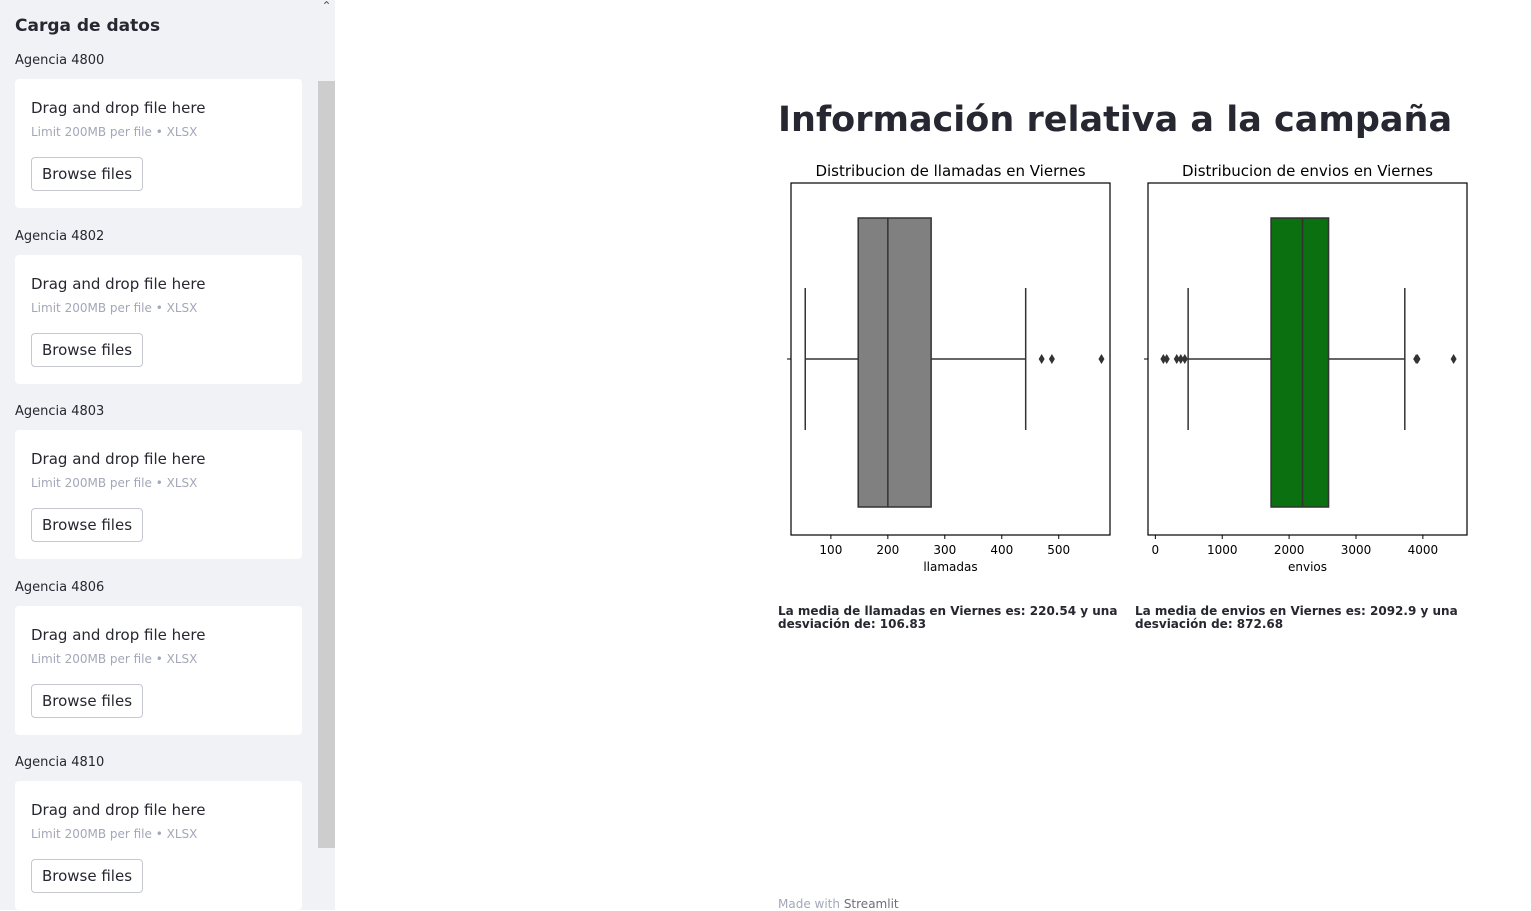 This screenshot has height=911, width=1531. What do you see at coordinates (326, 464) in the screenshot?
I see `sidebar-scrollbar-thumb` at bounding box center [326, 464].